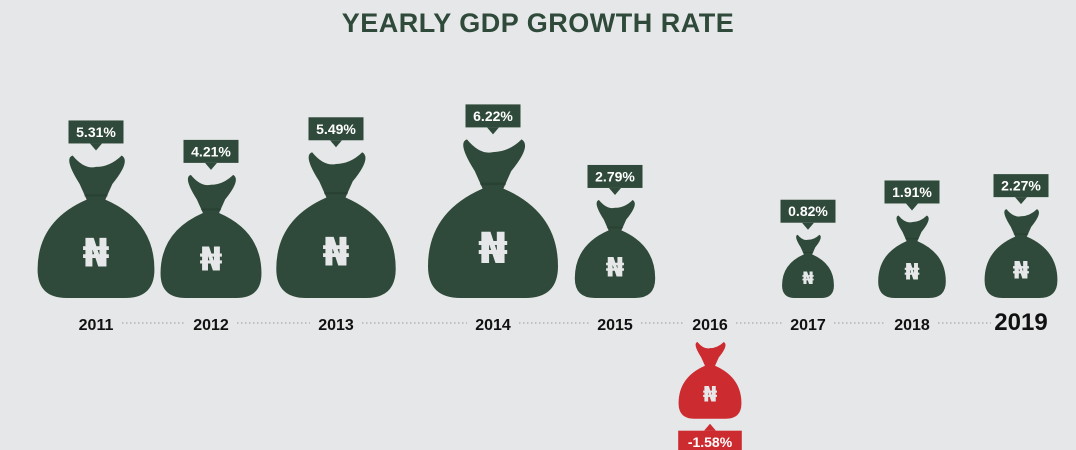  I want to click on year-label: 2017, so click(808, 325).